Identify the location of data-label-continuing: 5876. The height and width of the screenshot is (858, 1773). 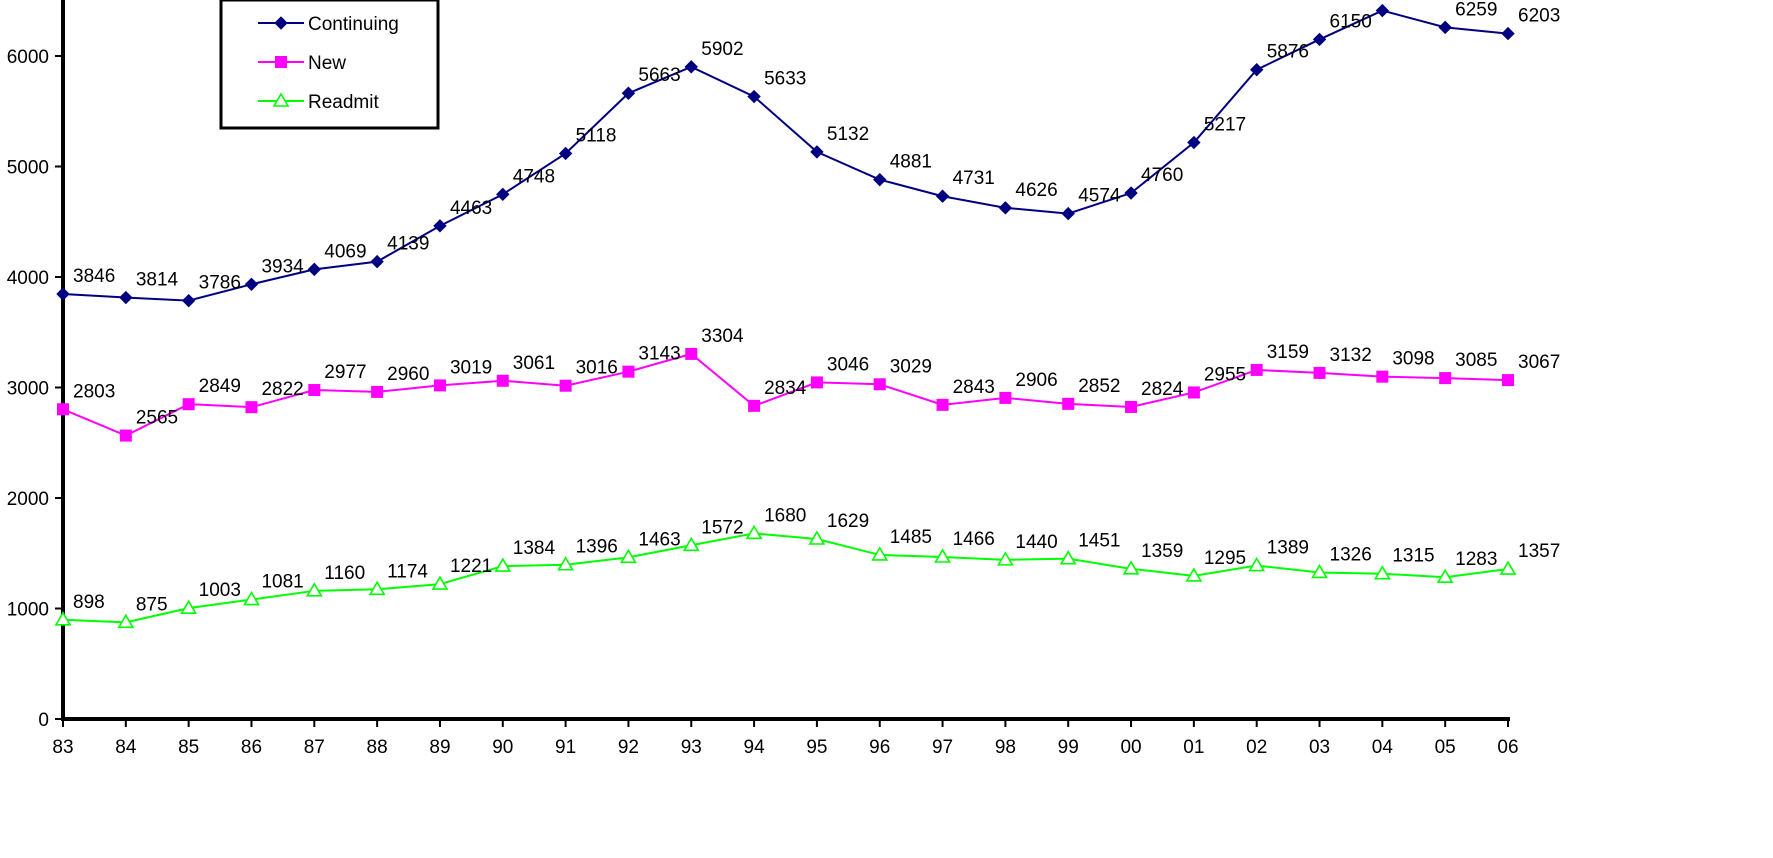
(1288, 52).